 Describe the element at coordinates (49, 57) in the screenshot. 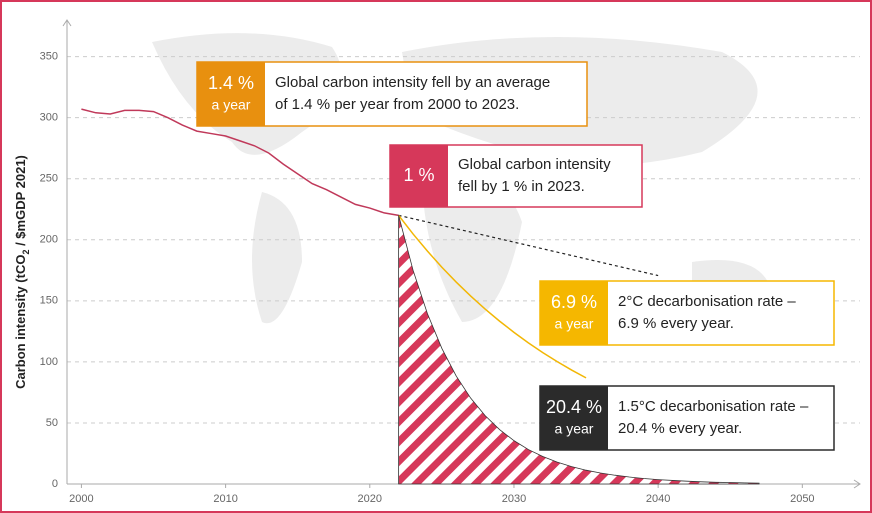

I see `y-tick-label: 350` at that location.